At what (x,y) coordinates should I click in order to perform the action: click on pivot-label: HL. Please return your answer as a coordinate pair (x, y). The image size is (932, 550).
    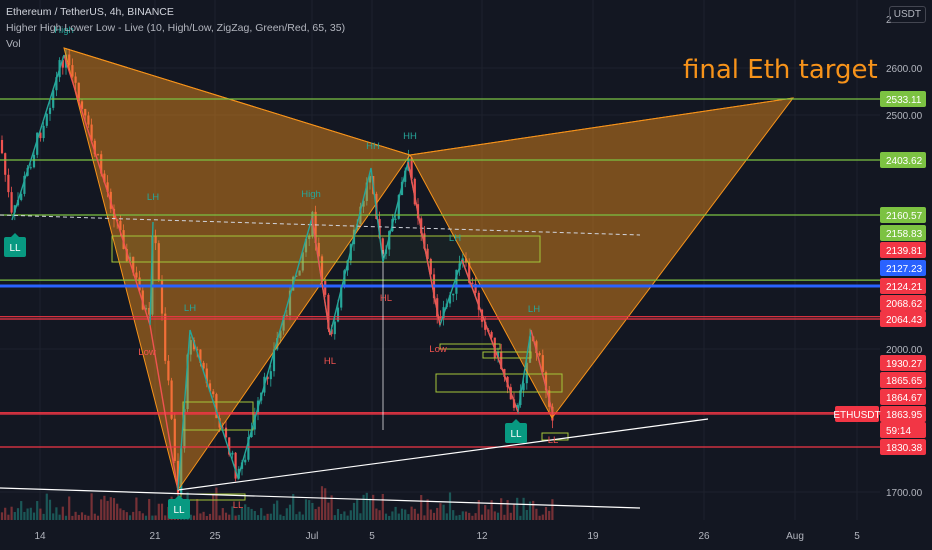
    Looking at the image, I should click on (386, 298).